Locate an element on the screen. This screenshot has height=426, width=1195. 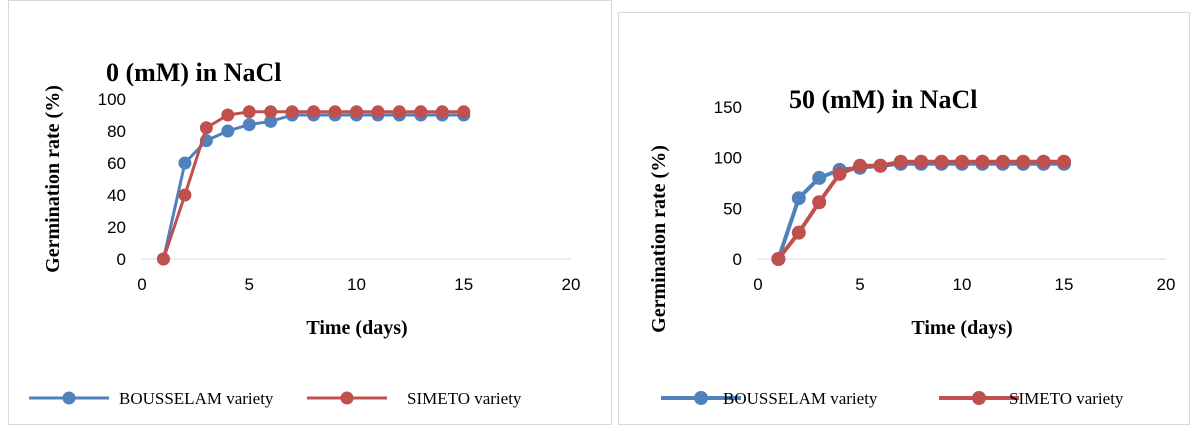
y-tick-label: 60 is located at coordinates (116, 163).